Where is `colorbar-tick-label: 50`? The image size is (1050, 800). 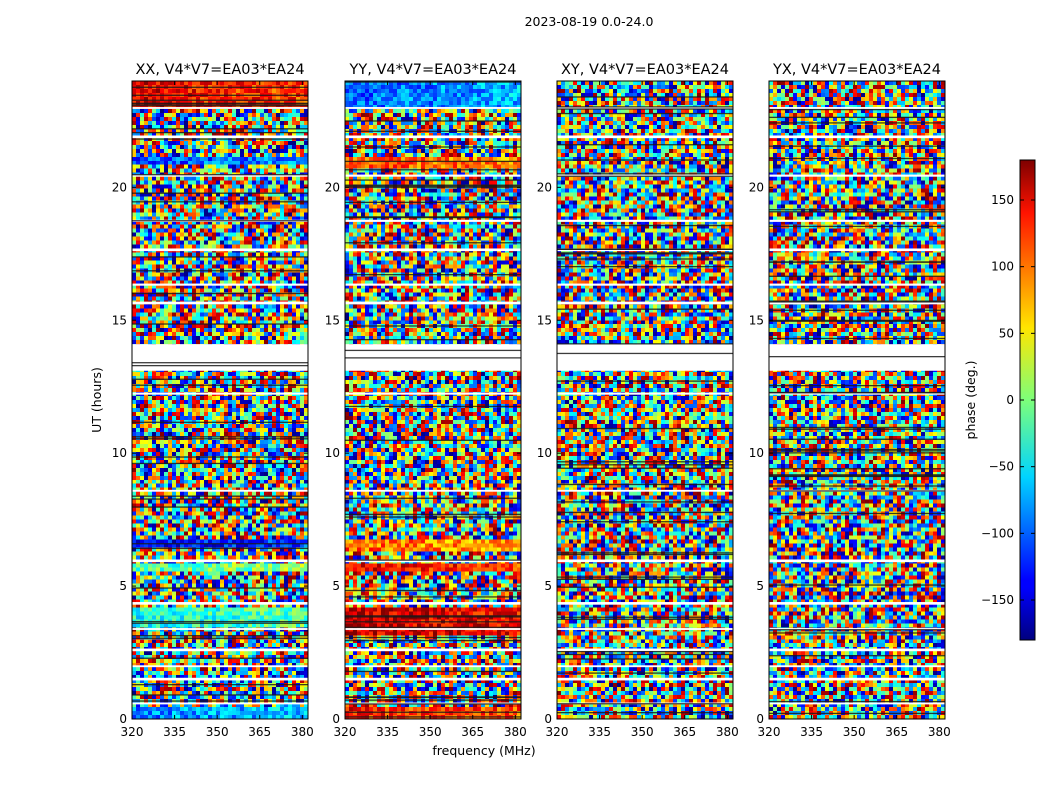
colorbar-tick-label: 50 is located at coordinates (1006, 333).